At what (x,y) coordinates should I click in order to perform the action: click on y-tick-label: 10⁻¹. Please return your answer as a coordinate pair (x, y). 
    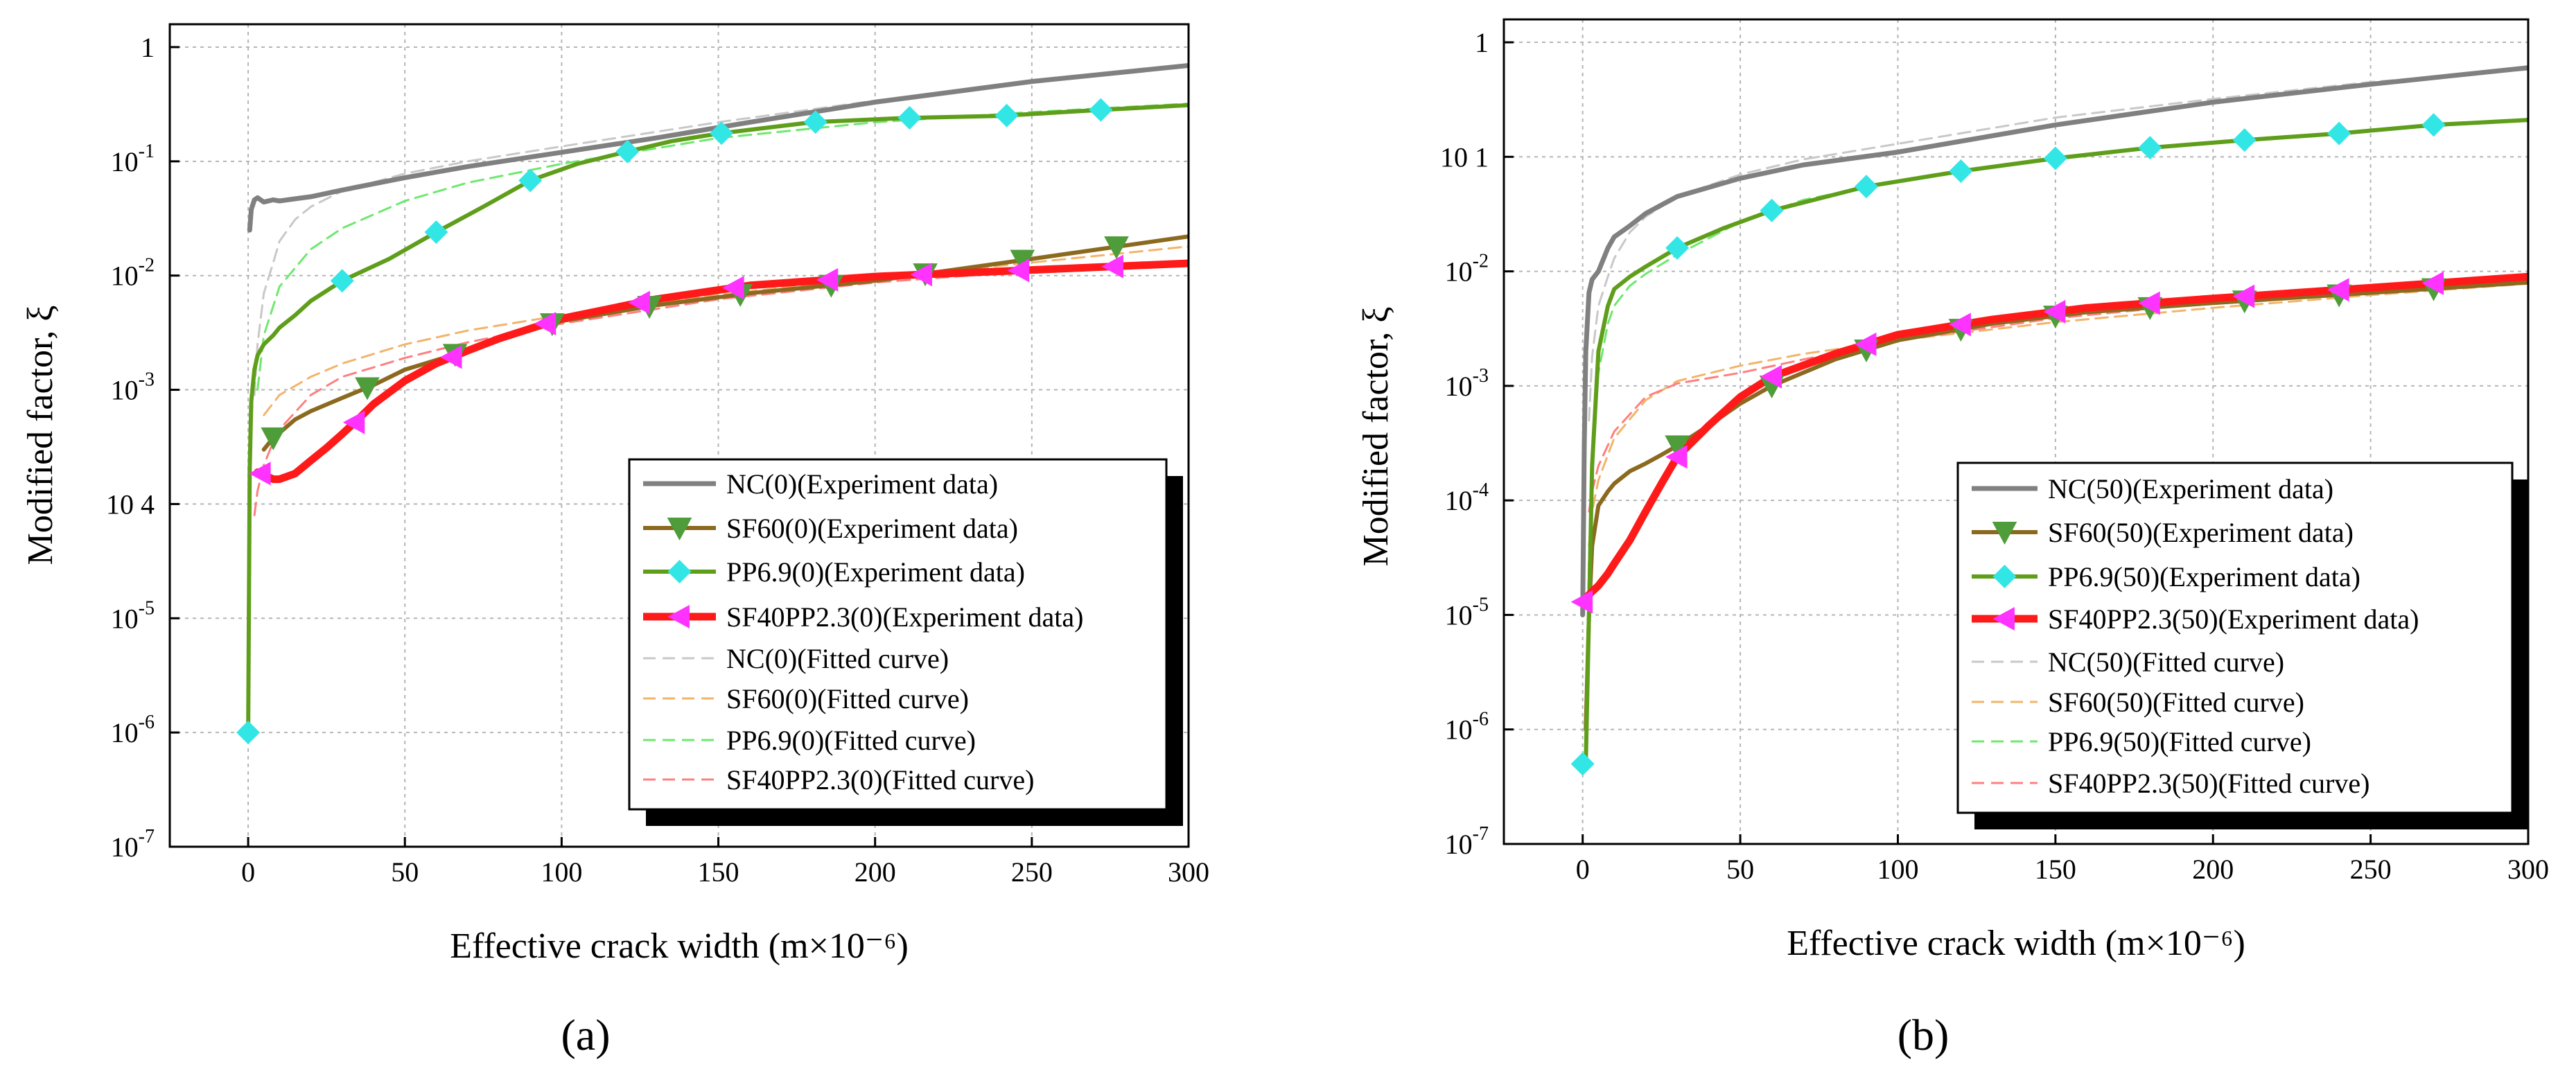
    Looking at the image, I should click on (133, 159).